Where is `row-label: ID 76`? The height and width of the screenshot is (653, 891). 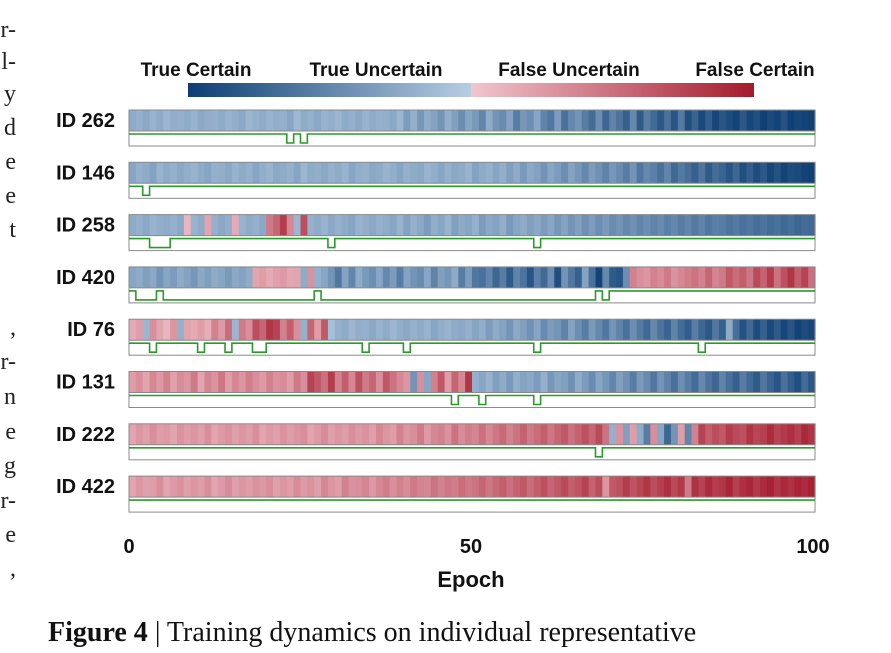 row-label: ID 76 is located at coordinates (91, 330).